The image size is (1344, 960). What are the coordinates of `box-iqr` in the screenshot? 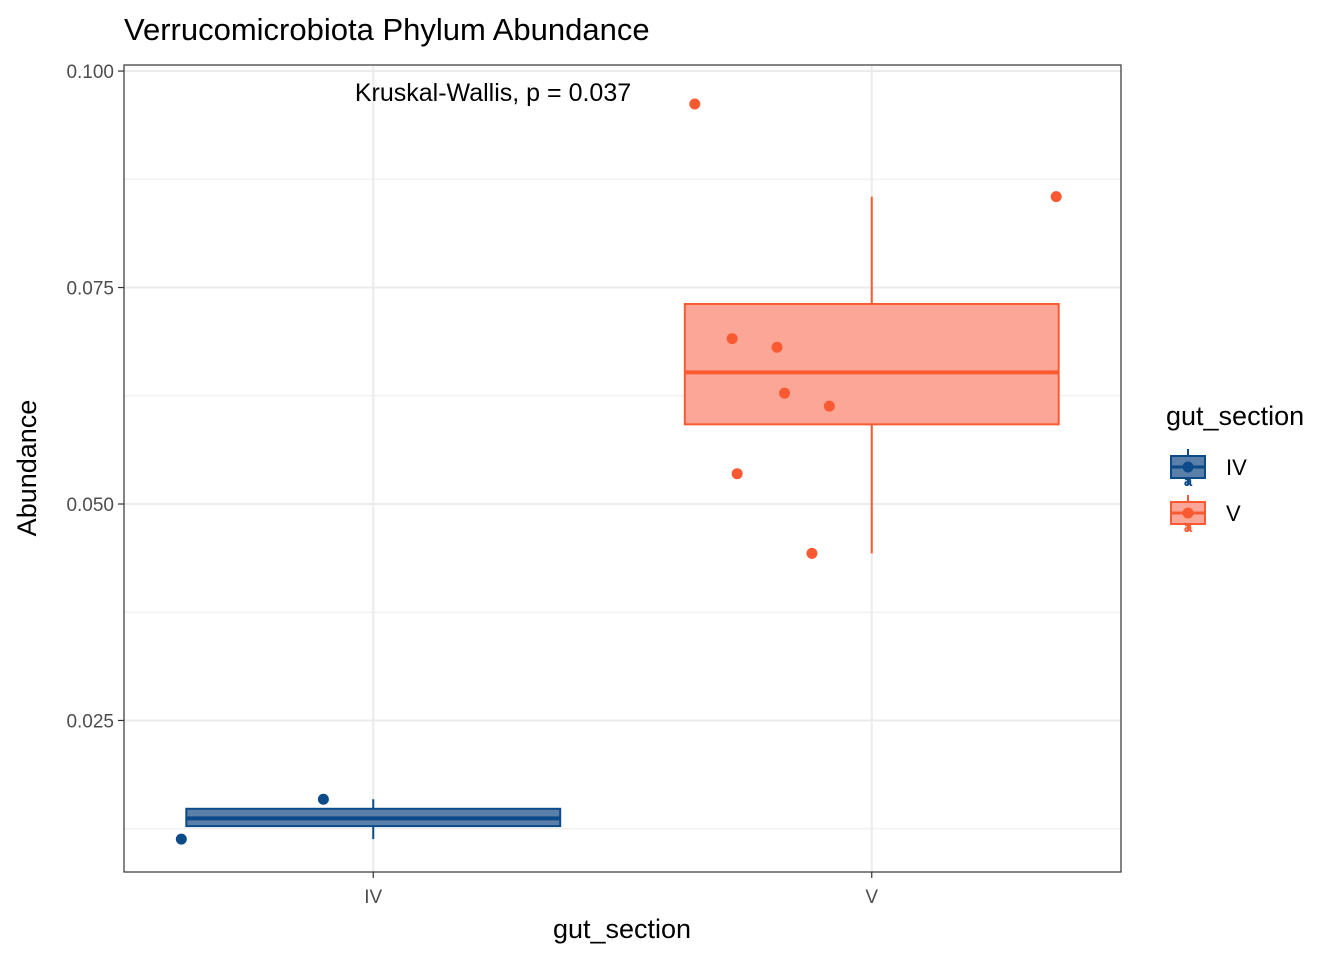 It's located at (871, 364).